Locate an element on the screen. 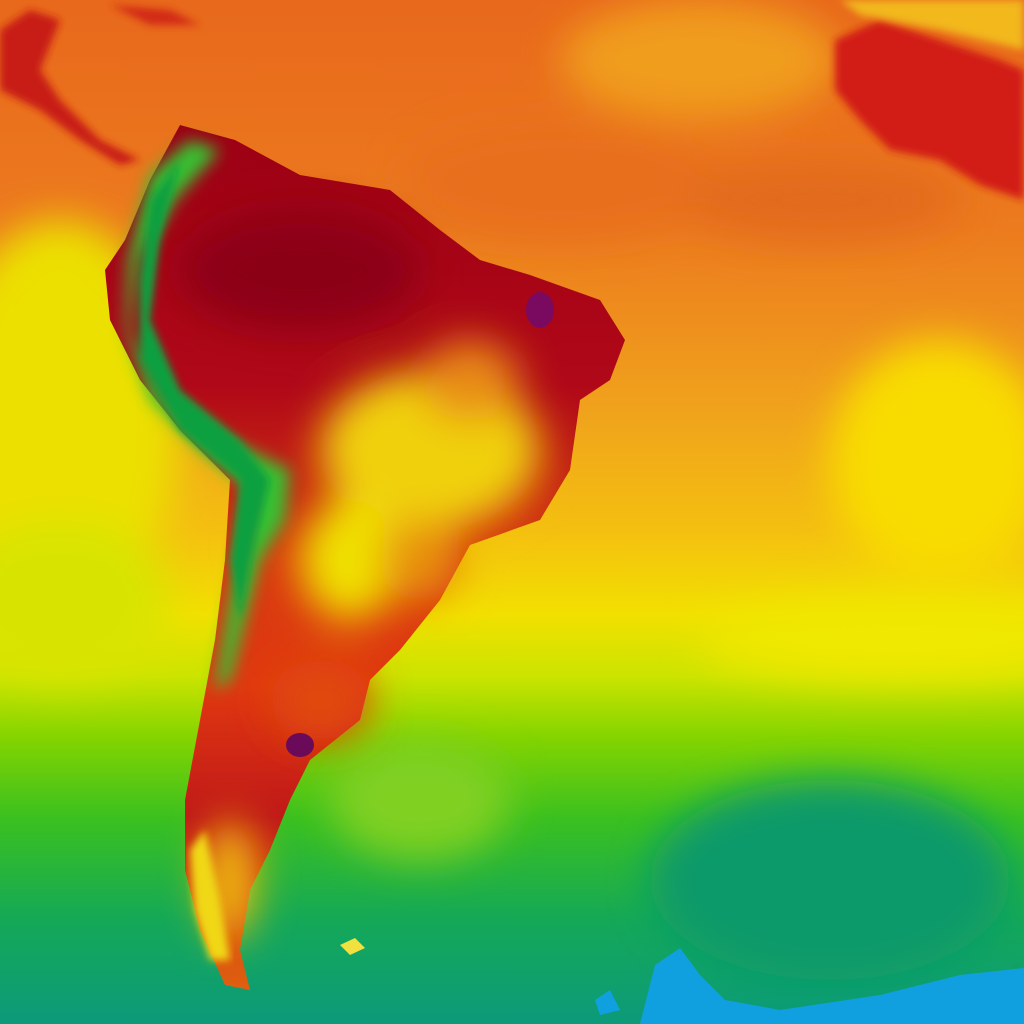  central-america is located at coordinates (100, 85).